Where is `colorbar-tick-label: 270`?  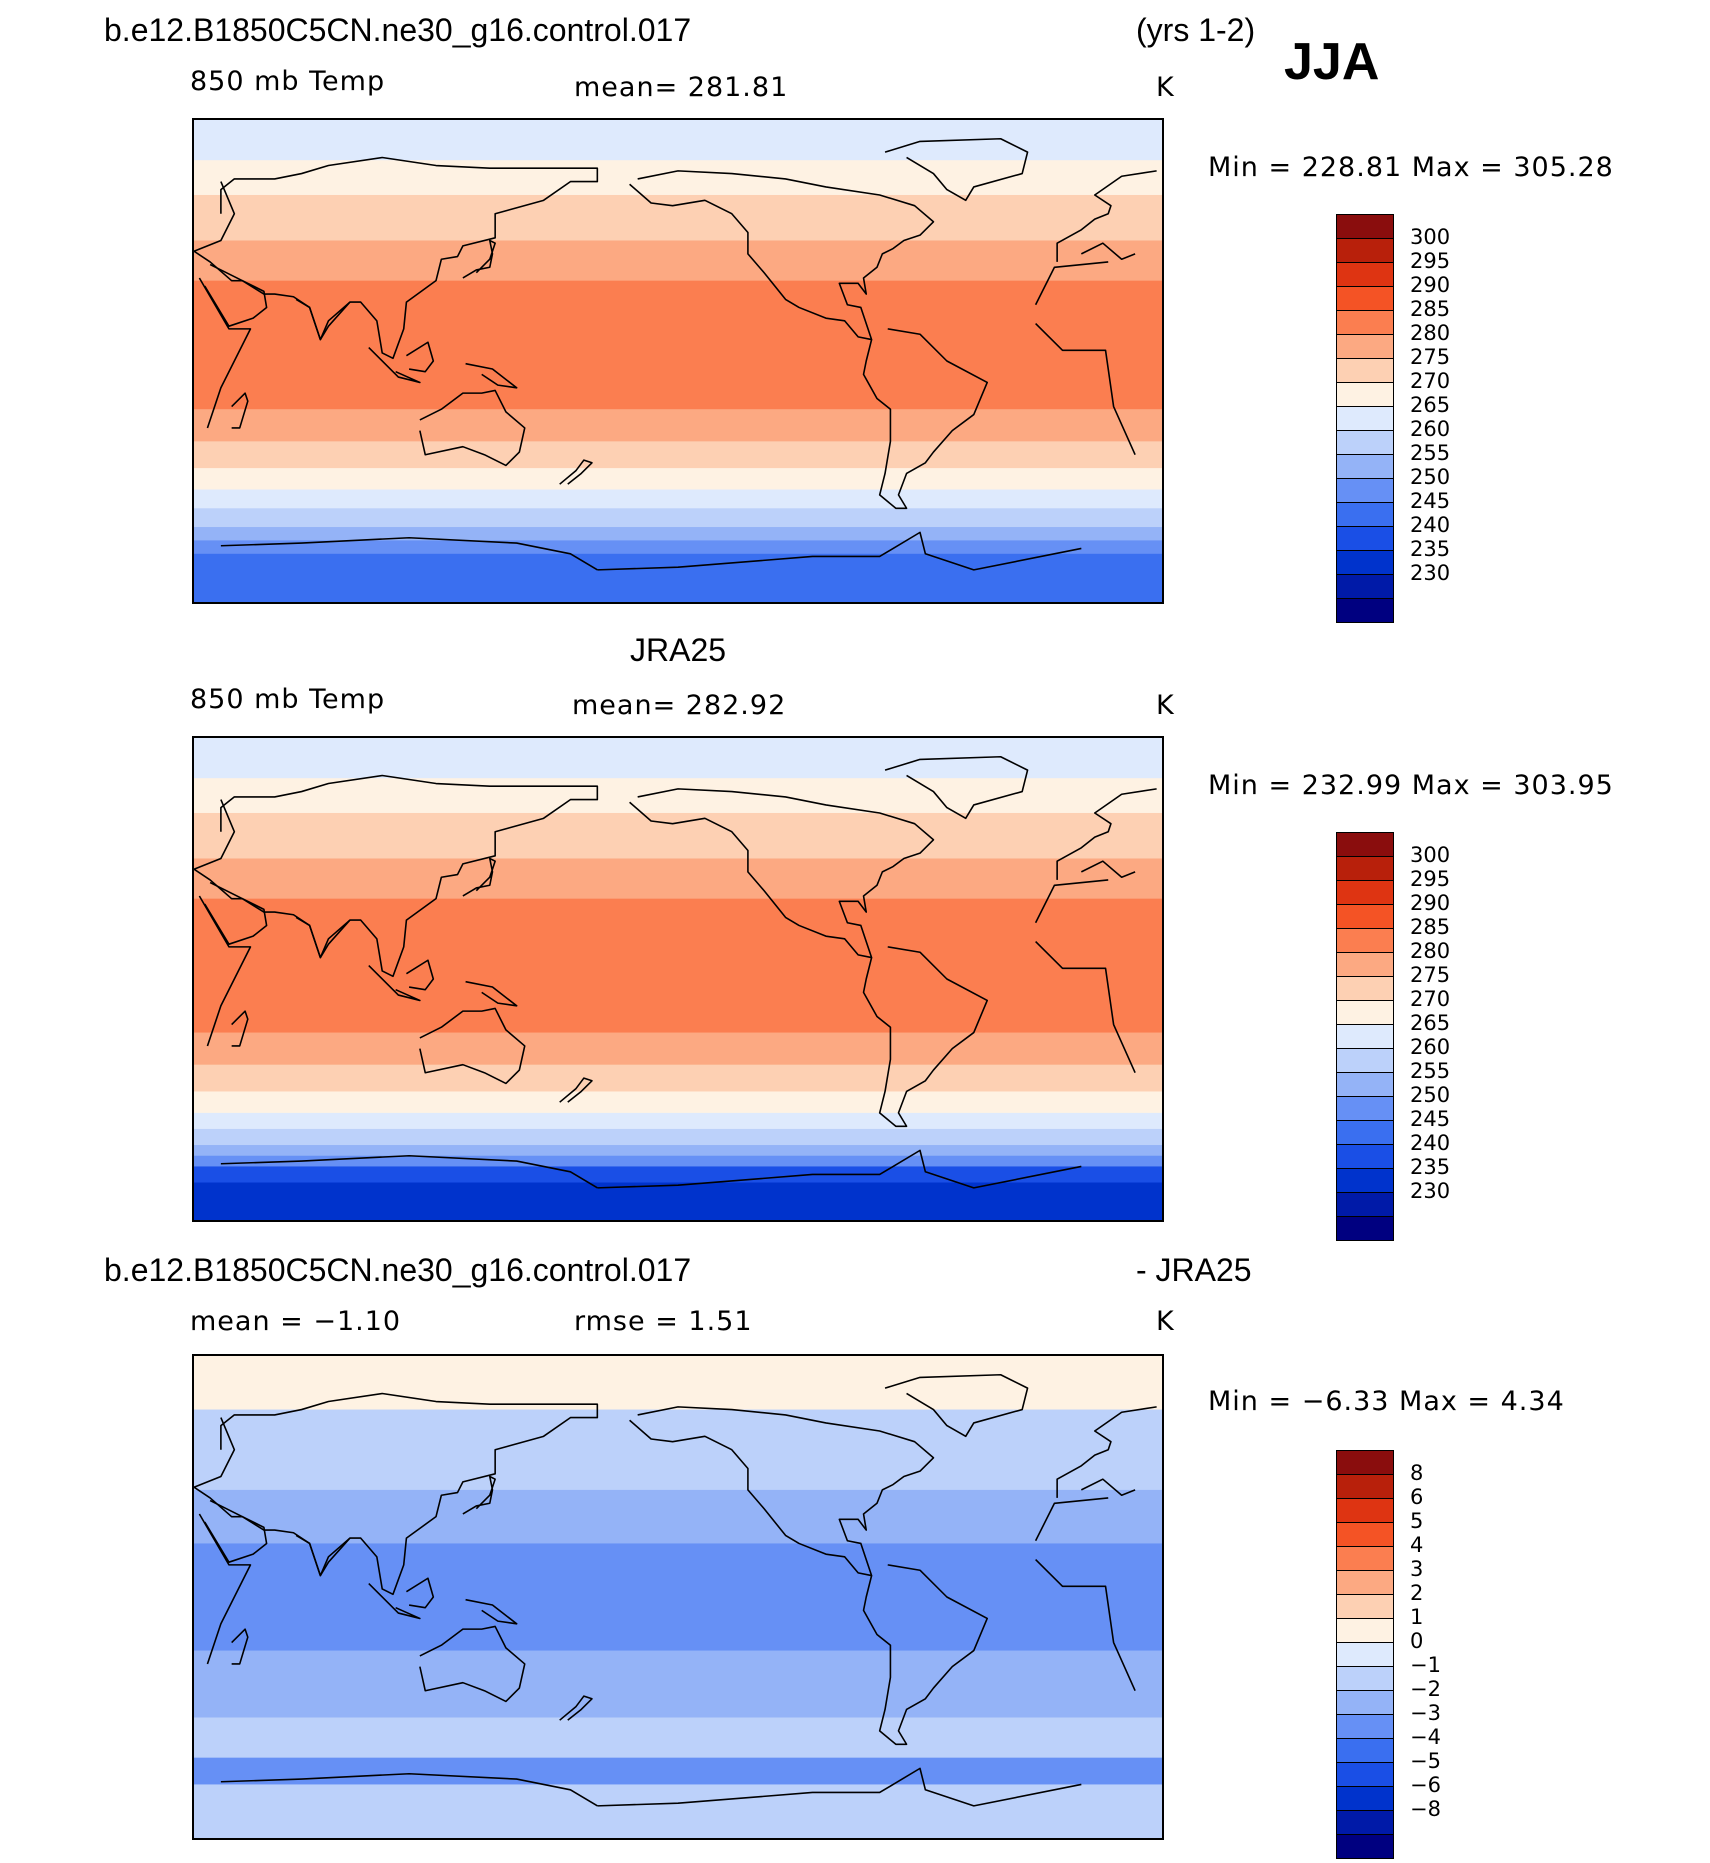 colorbar-tick-label: 270 is located at coordinates (1430, 999).